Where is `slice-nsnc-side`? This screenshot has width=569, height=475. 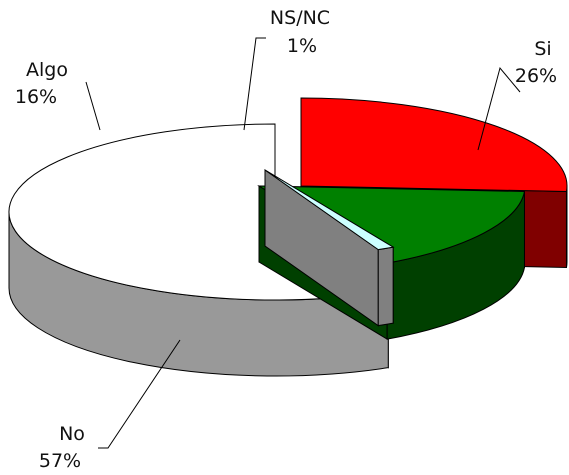 slice-nsnc-side is located at coordinates (385, 286).